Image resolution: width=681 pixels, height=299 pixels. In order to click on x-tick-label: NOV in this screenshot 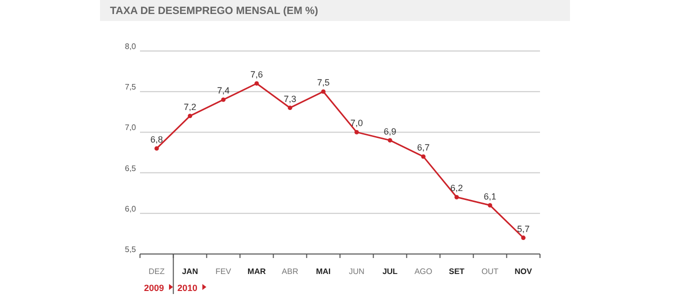, I will do `click(523, 271)`.